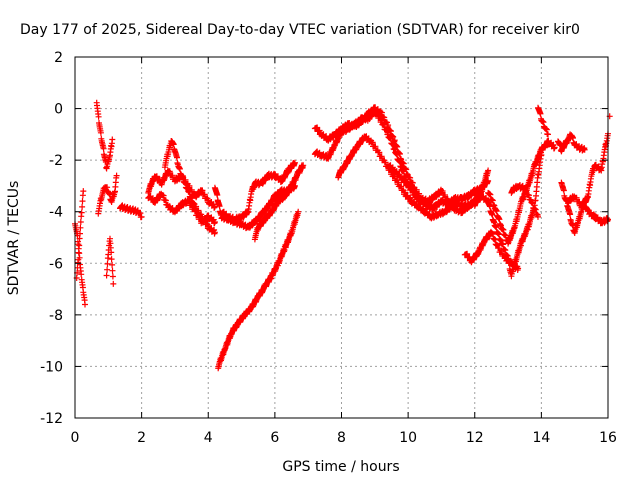 This screenshot has height=480, width=640. What do you see at coordinates (56, 213) in the screenshot?
I see `y-tick-label: -4` at bounding box center [56, 213].